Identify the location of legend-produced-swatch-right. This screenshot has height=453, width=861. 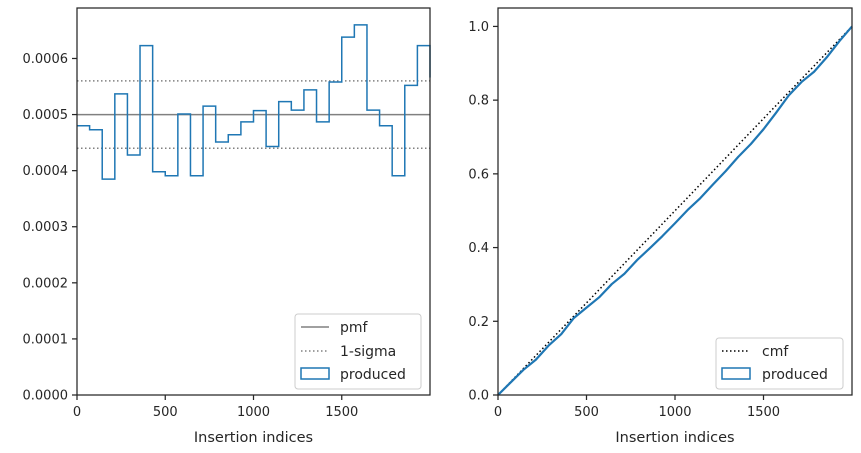
(736, 373).